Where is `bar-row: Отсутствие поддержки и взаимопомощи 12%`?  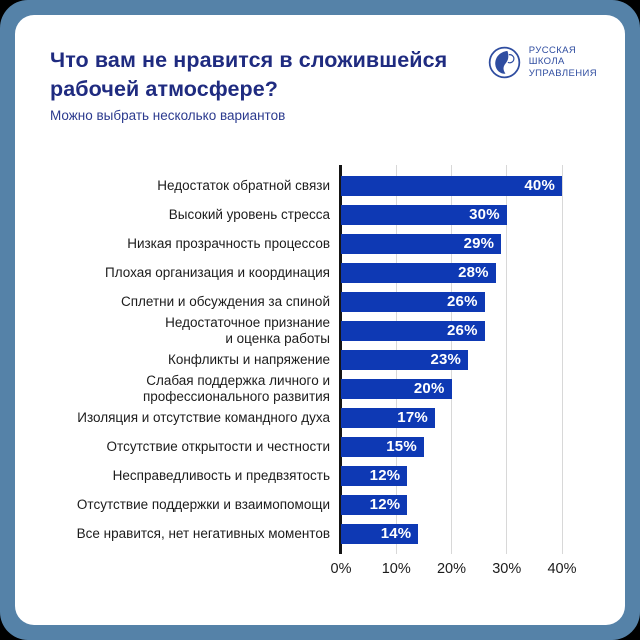 bar-row: Отсутствие поддержки и взаимопомощи 12% is located at coordinates (315, 504).